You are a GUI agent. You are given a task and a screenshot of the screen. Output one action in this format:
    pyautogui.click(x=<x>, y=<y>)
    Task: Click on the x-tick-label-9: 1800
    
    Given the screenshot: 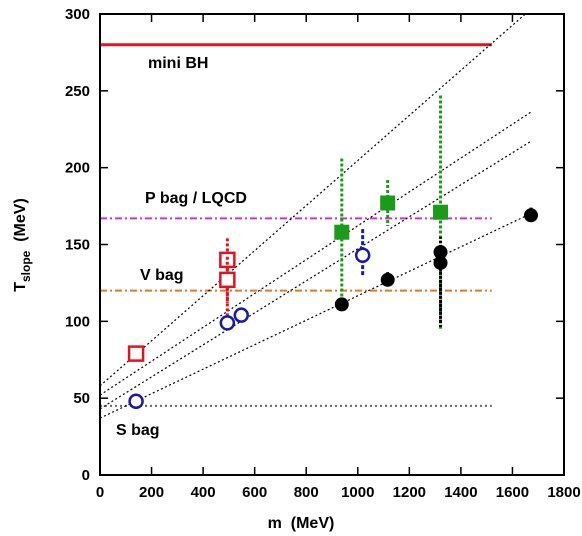 What is the action you would take?
    pyautogui.click(x=563, y=492)
    